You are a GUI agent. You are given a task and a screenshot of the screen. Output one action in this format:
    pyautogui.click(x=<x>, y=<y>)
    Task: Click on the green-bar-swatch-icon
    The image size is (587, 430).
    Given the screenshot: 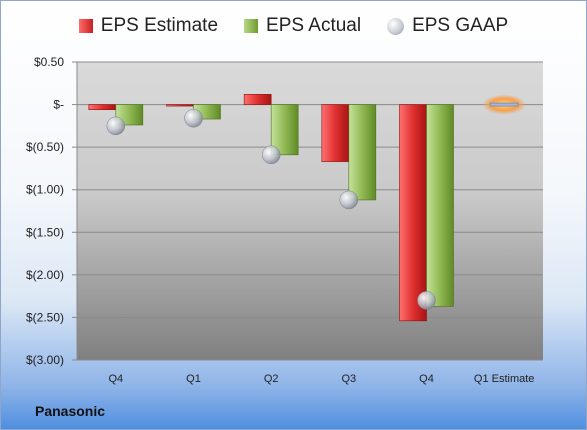 What is the action you would take?
    pyautogui.click(x=251, y=26)
    